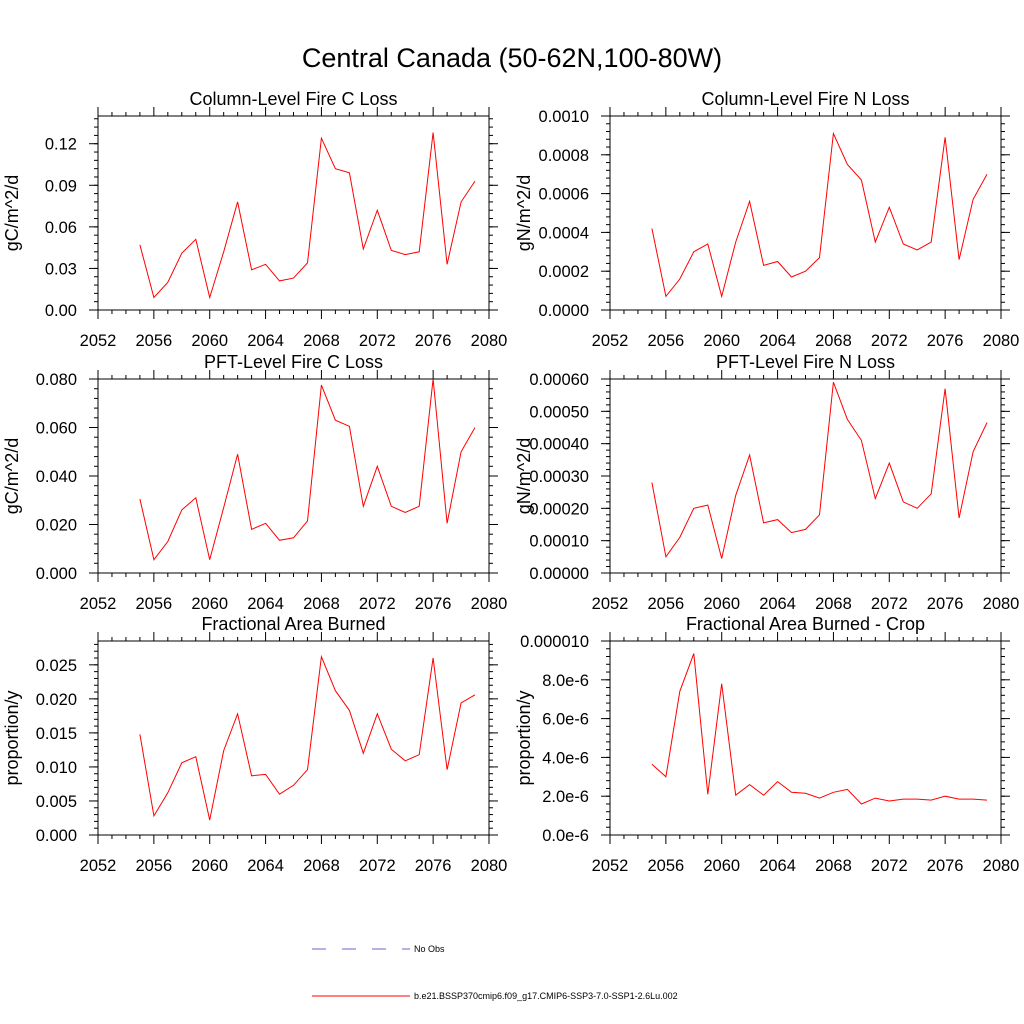 The height and width of the screenshot is (1024, 1024). Describe the element at coordinates (559, 412) in the screenshot. I see `panel4-ytick-label: 0.00050` at that location.